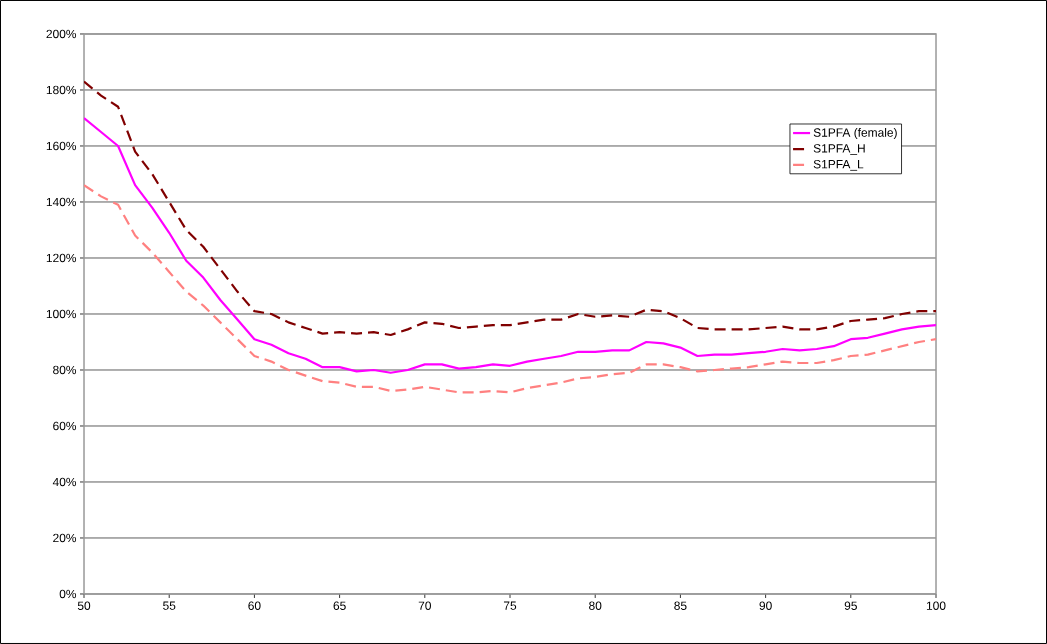  What do you see at coordinates (424, 605) in the screenshot?
I see `x-tick-label: 70` at bounding box center [424, 605].